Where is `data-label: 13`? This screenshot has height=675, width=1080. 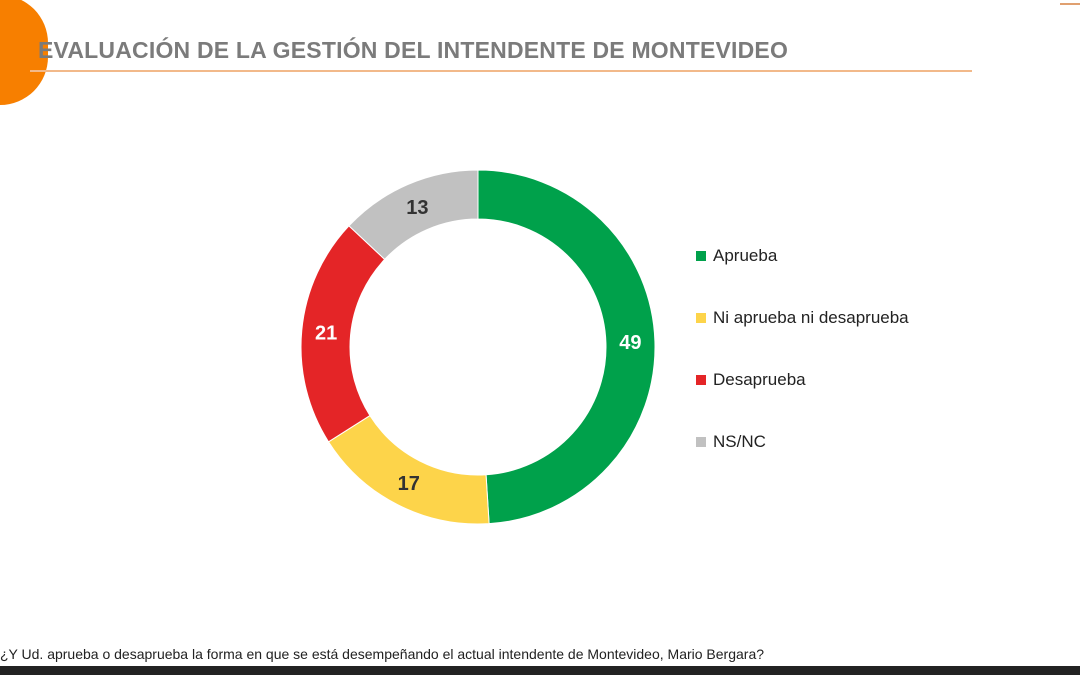
data-label: 13 is located at coordinates (417, 208).